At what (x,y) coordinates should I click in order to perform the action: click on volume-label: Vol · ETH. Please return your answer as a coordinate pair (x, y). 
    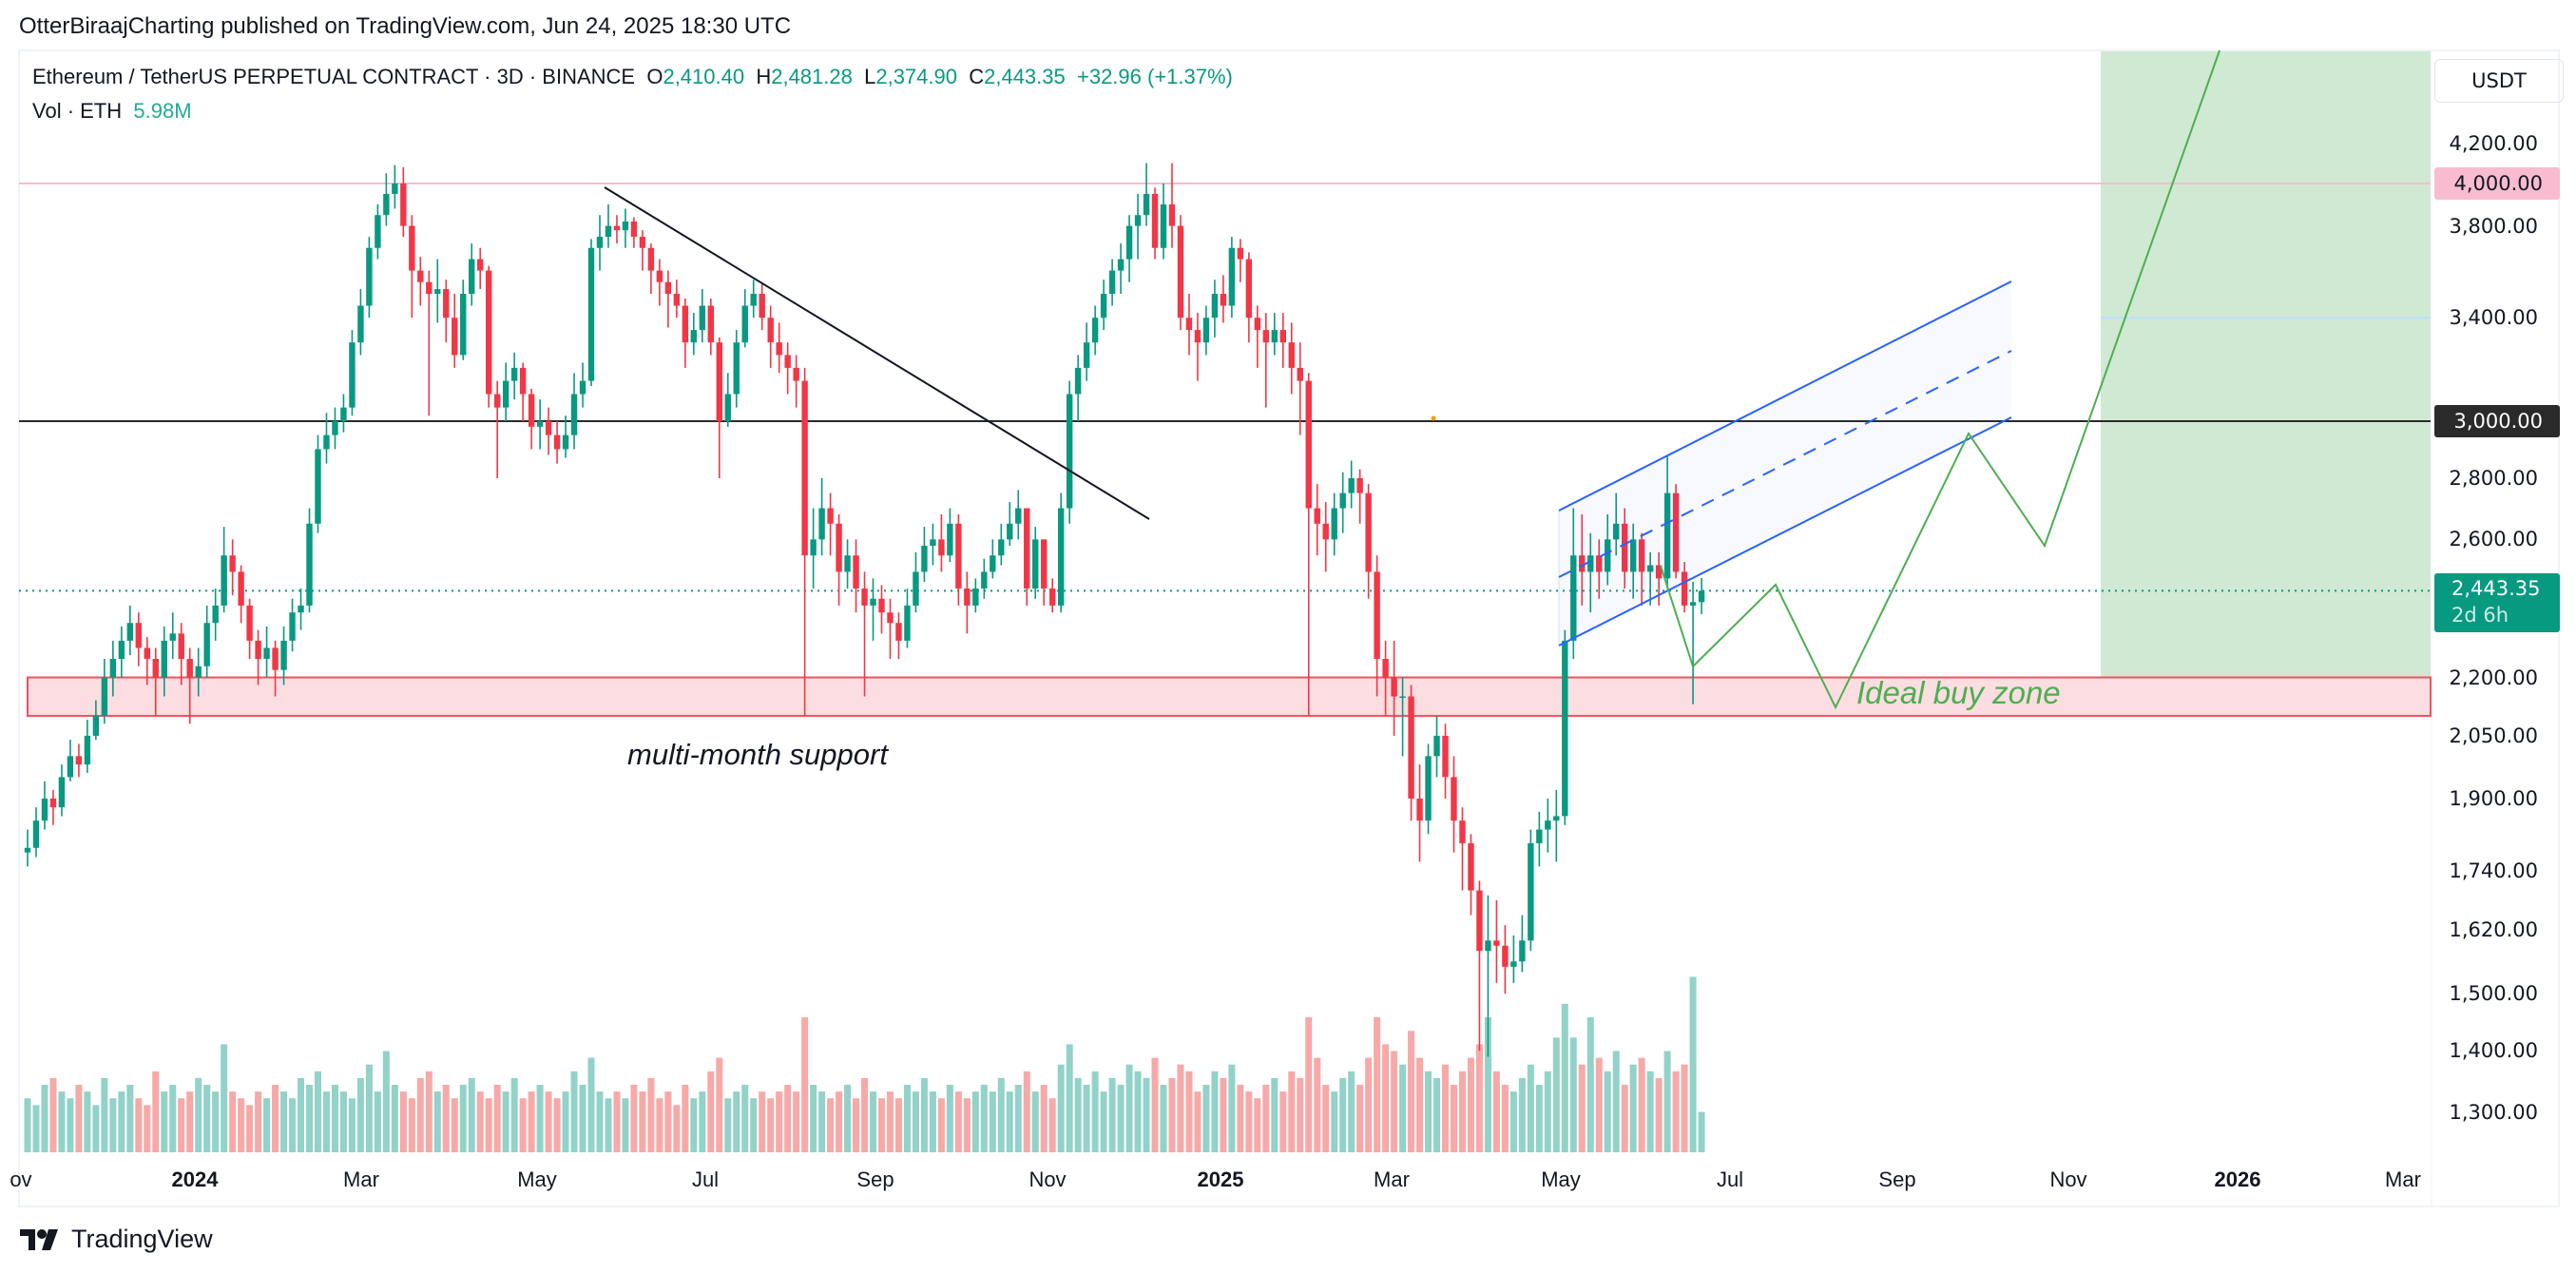
    Looking at the image, I should click on (77, 111).